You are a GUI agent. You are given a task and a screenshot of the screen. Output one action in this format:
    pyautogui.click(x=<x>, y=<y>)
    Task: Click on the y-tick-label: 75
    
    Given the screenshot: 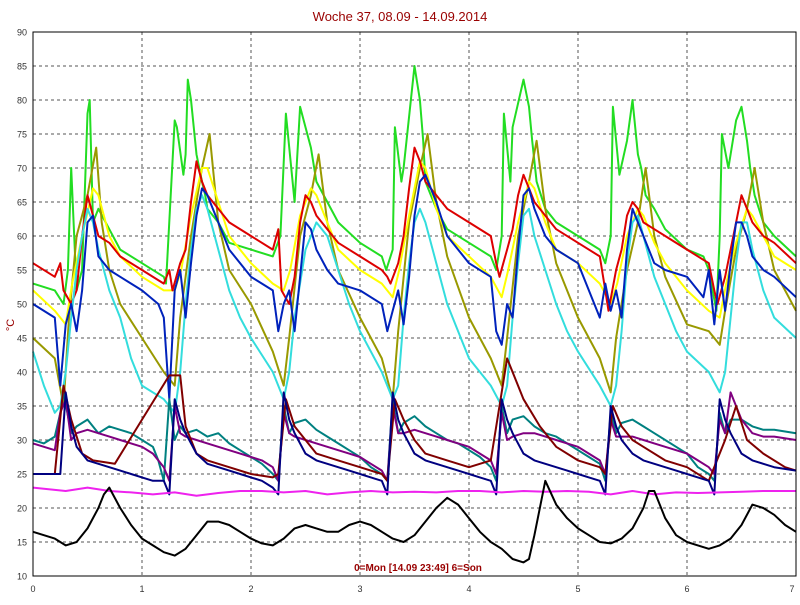 What is the action you would take?
    pyautogui.click(x=22, y=135)
    